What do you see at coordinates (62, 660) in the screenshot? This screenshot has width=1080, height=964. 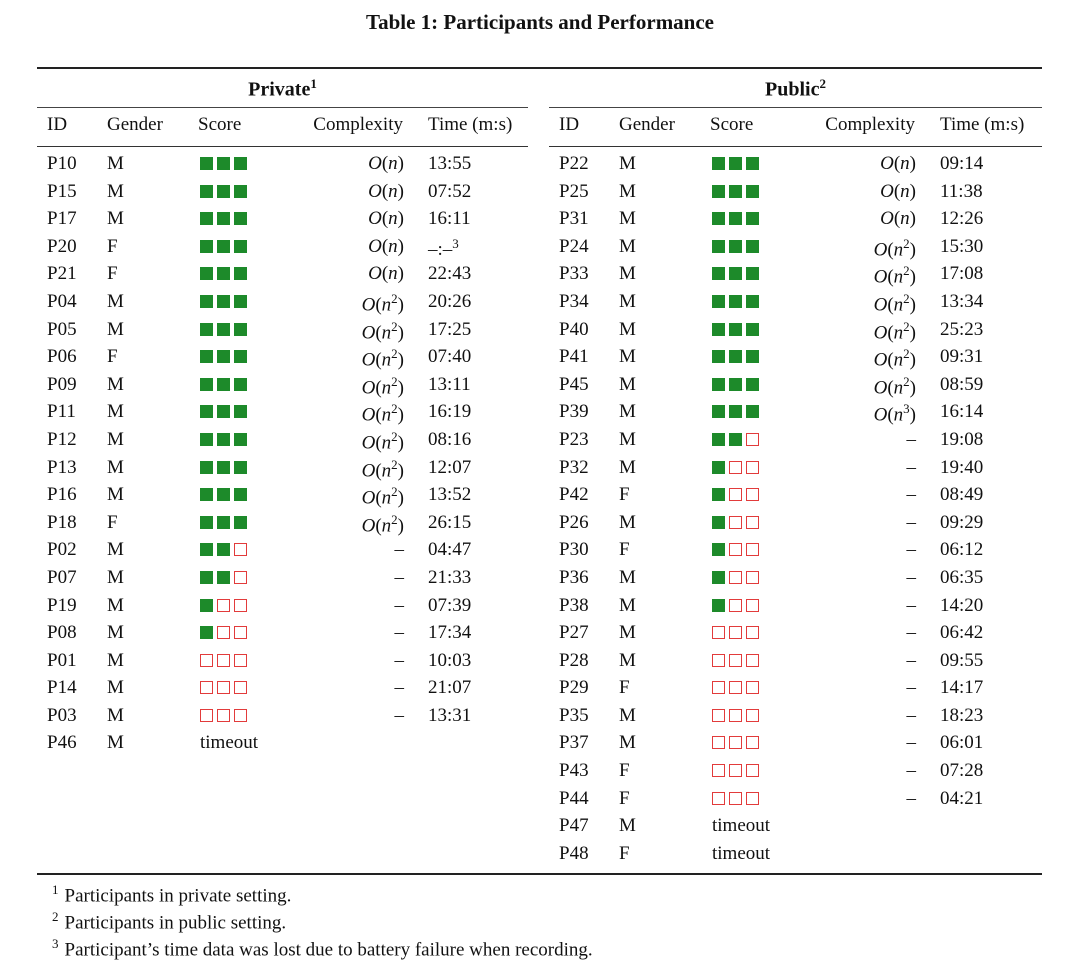 I see `participant-id: P01` at bounding box center [62, 660].